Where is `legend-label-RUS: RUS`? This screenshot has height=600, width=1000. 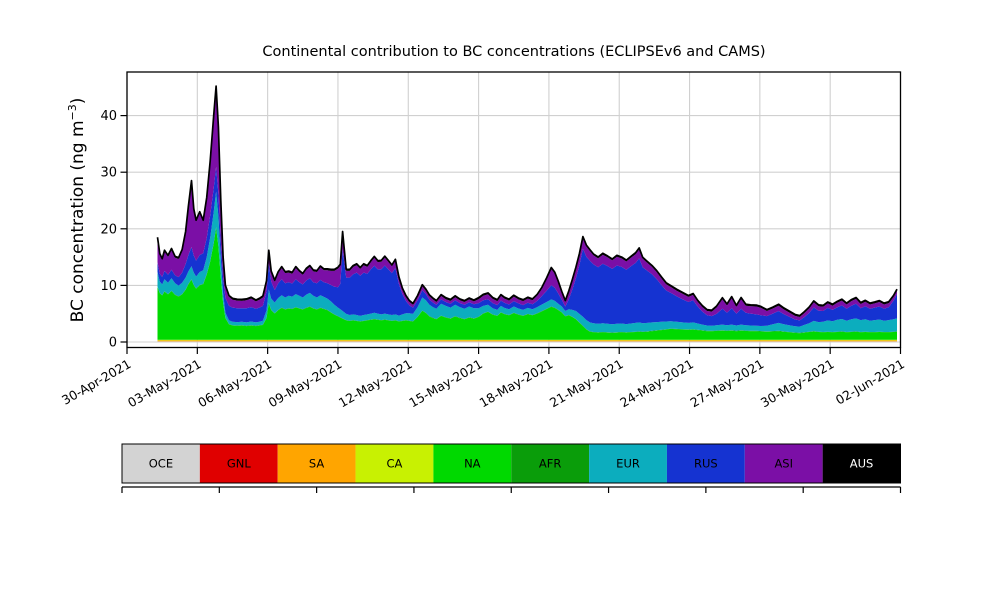
legend-label-RUS: RUS is located at coordinates (706, 464).